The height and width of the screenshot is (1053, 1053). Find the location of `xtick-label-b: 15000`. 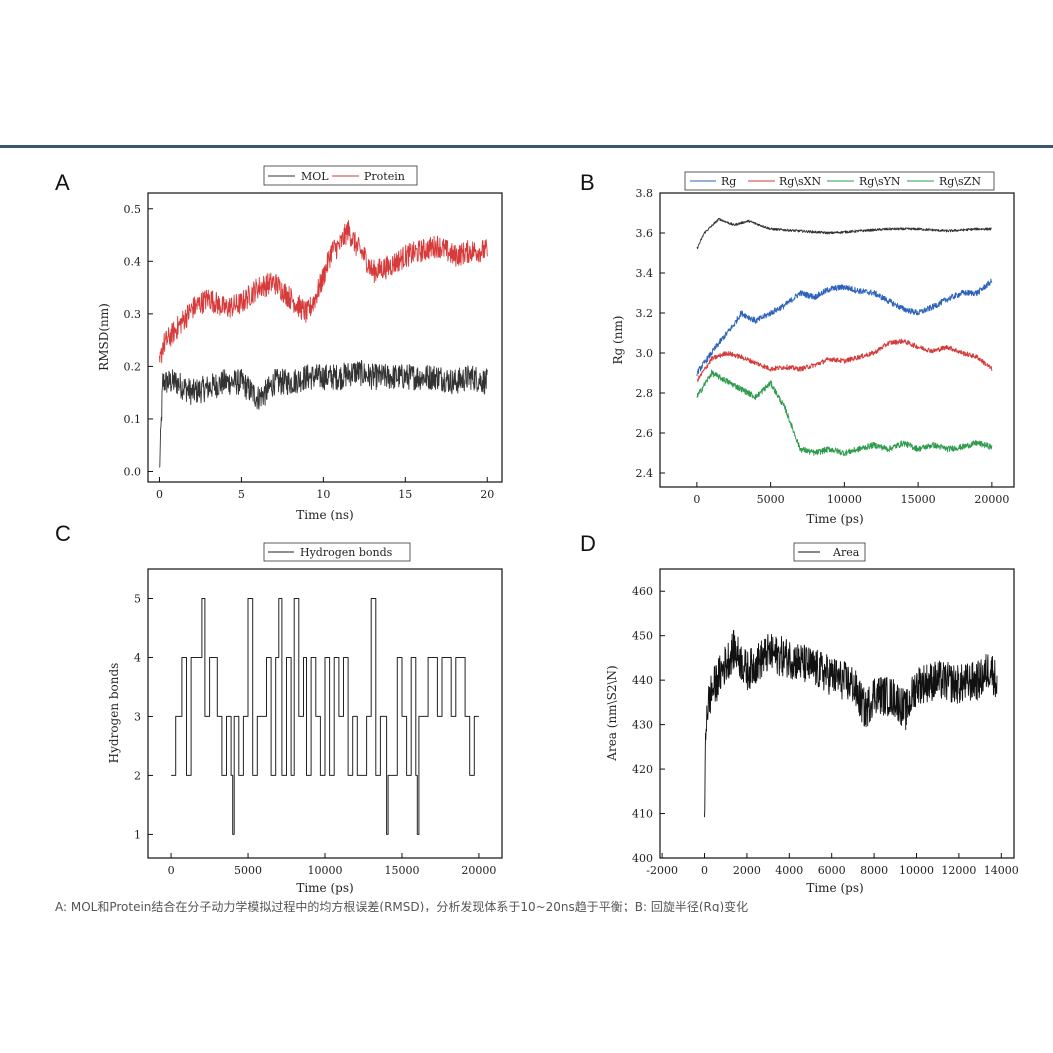

xtick-label-b: 15000 is located at coordinates (918, 499).